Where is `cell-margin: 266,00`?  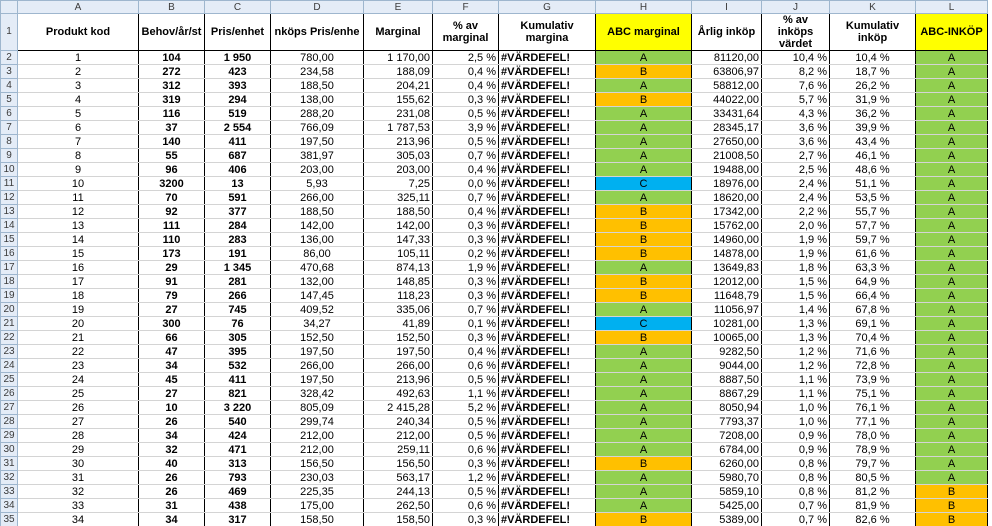 cell-margin: 266,00 is located at coordinates (398, 365).